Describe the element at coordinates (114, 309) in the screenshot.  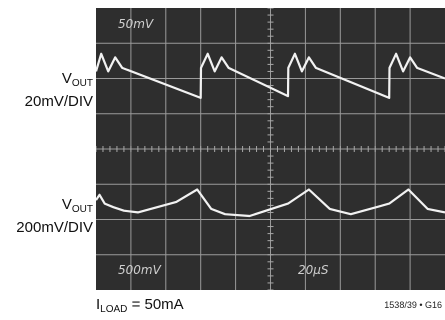
I see `load-label-sub: LOAD` at that location.